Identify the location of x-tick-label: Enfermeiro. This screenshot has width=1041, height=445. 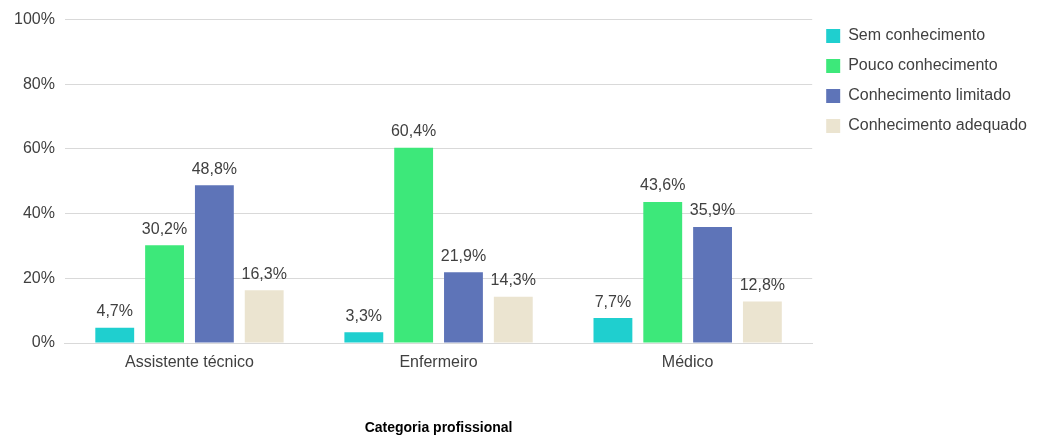
(438, 362).